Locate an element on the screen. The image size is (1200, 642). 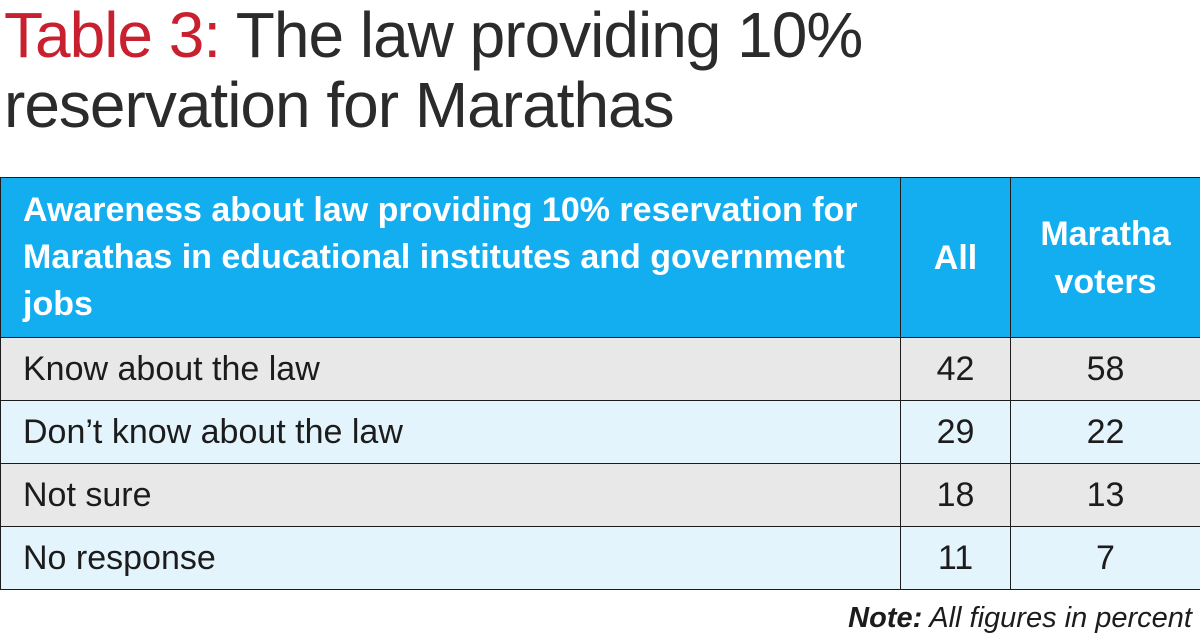
cell-maratha: 58 is located at coordinates (1105, 369).